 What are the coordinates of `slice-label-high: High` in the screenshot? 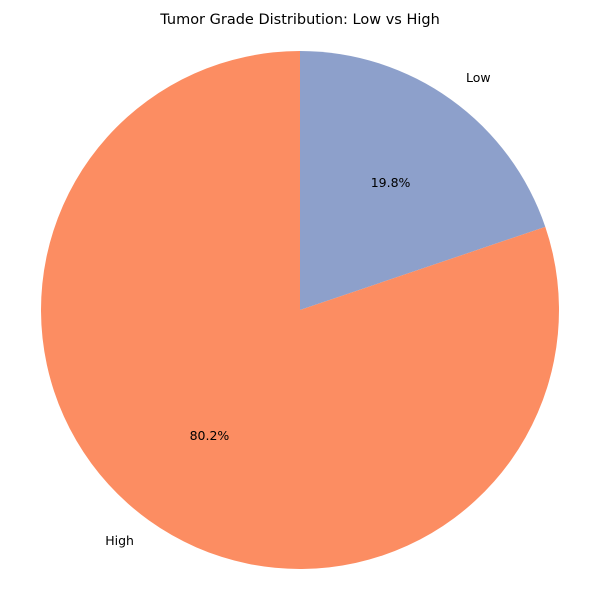 It's located at (119, 540).